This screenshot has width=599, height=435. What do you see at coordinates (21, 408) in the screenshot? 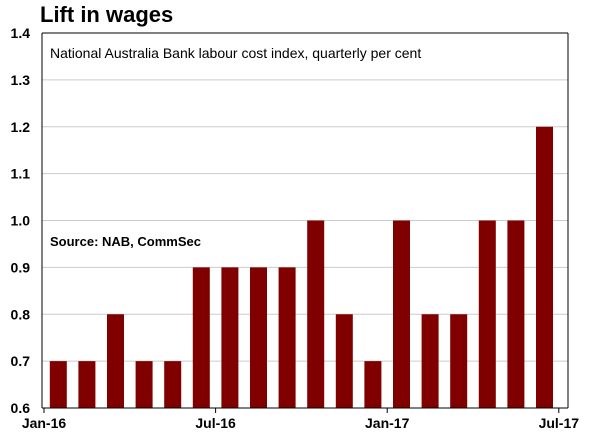
I see `y-tick-label: 0.6` at bounding box center [21, 408].